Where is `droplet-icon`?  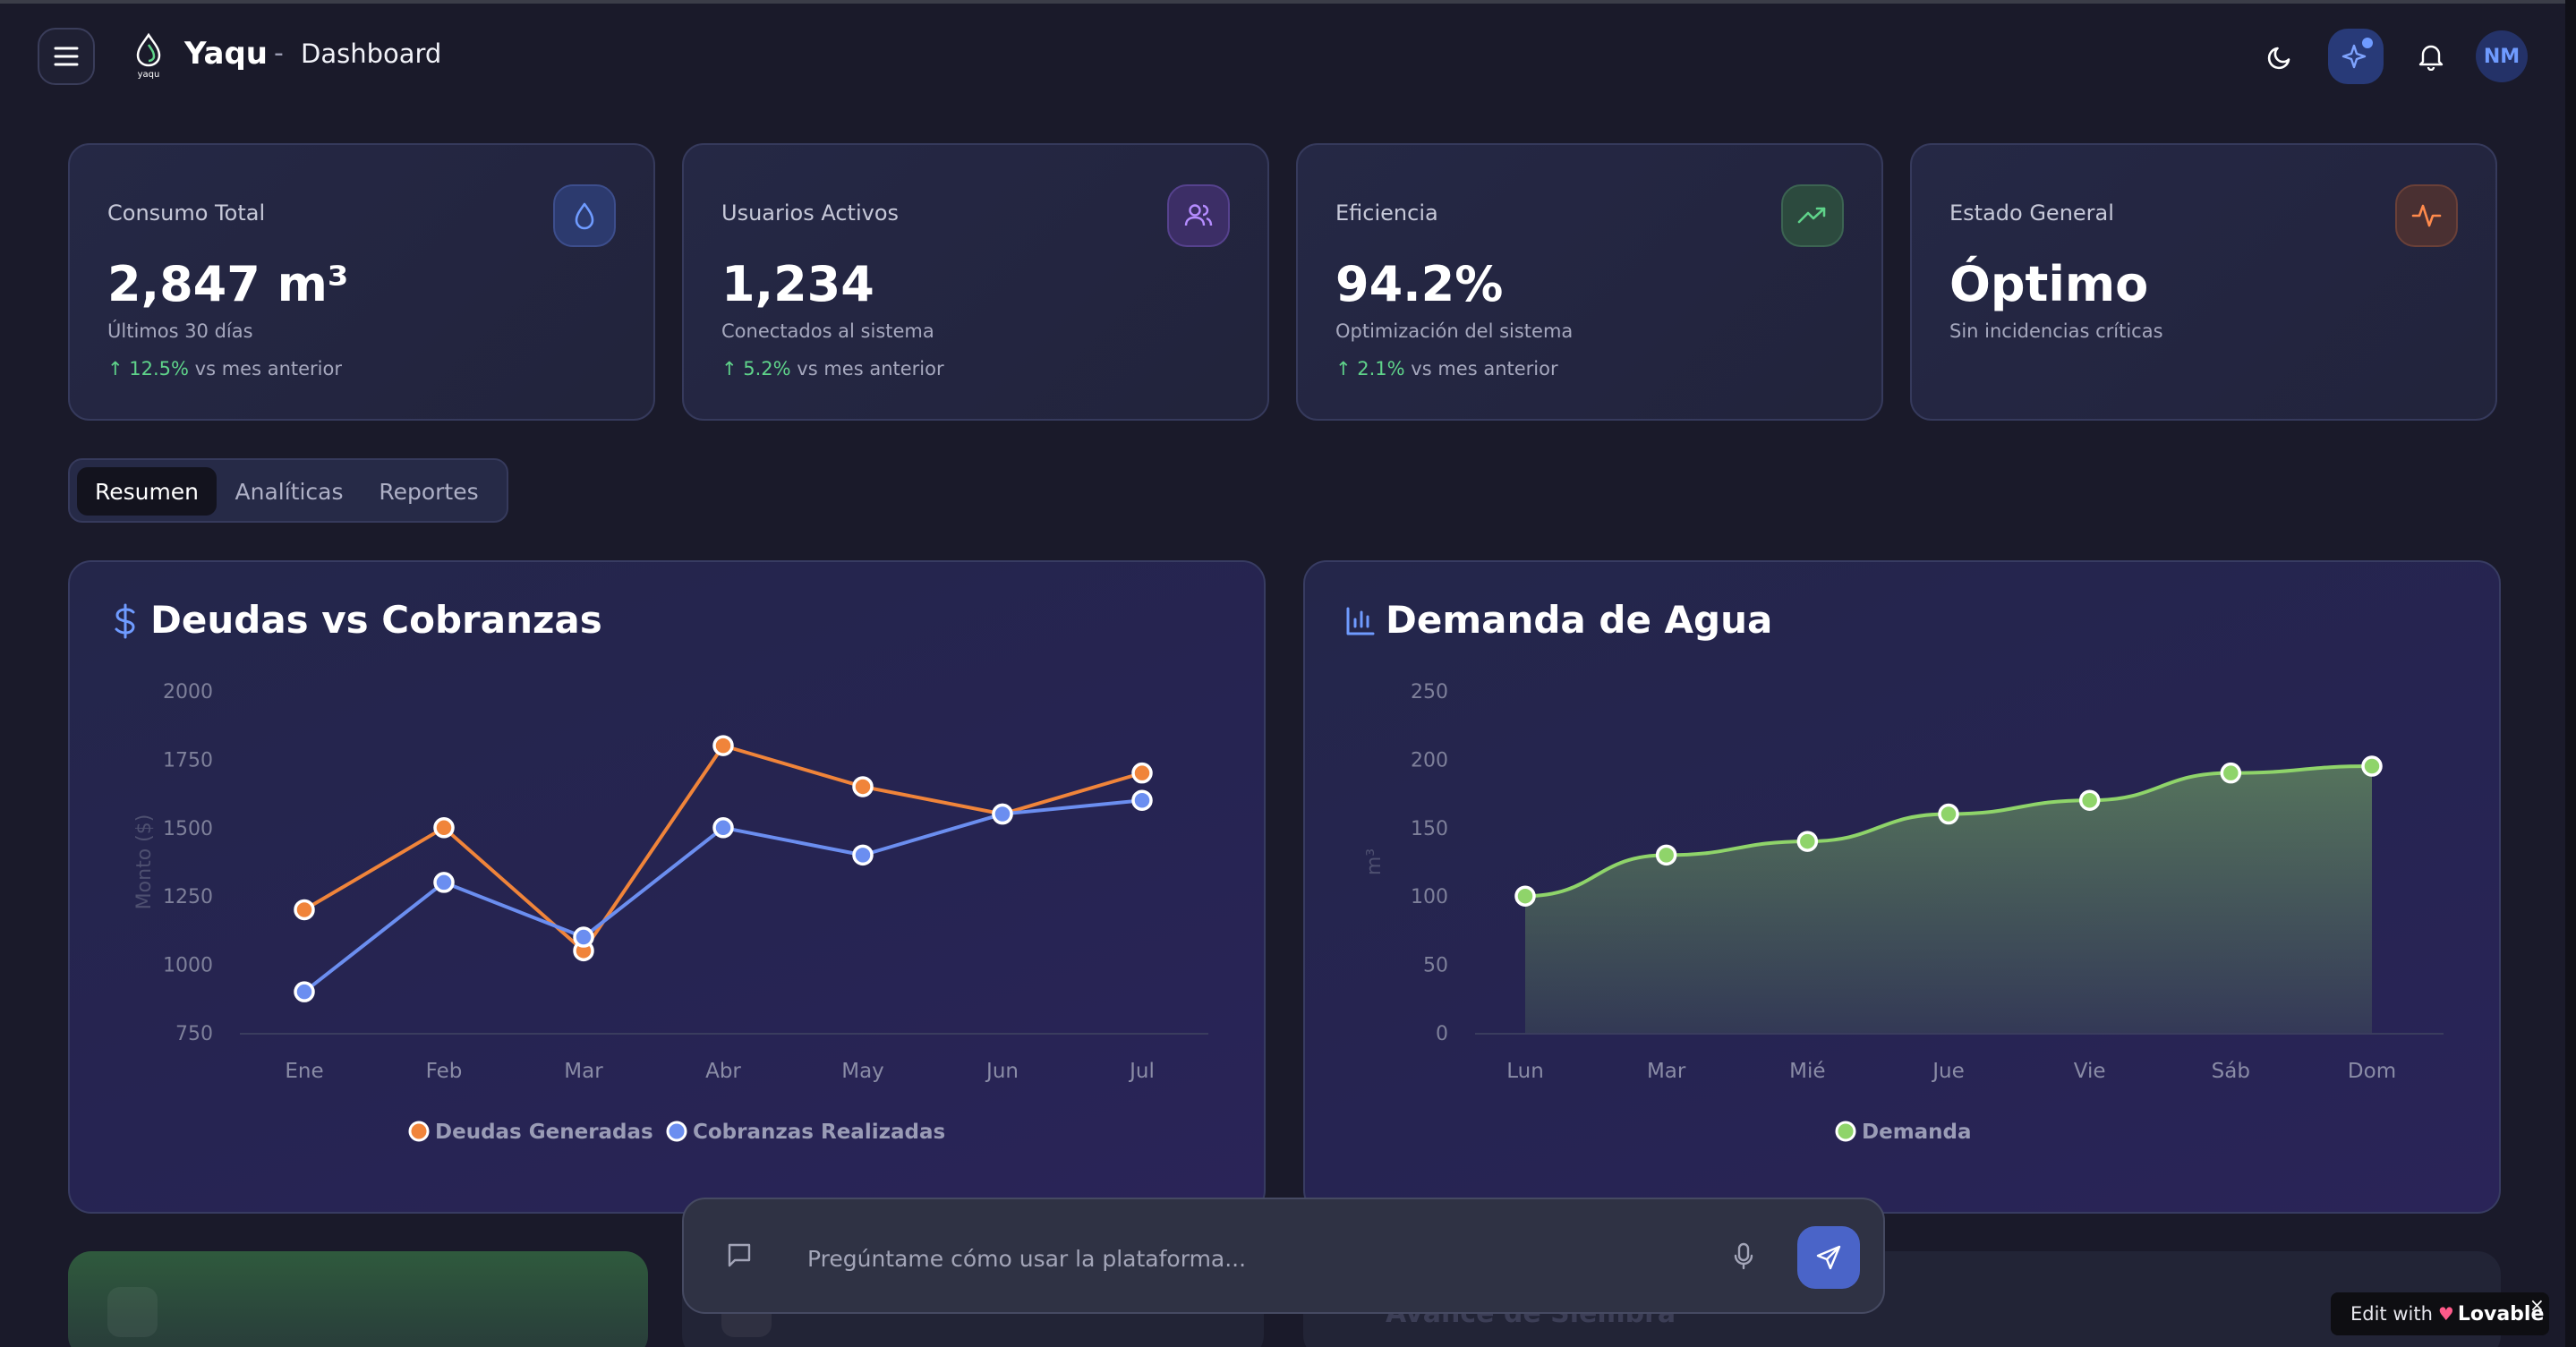 droplet-icon is located at coordinates (584, 216).